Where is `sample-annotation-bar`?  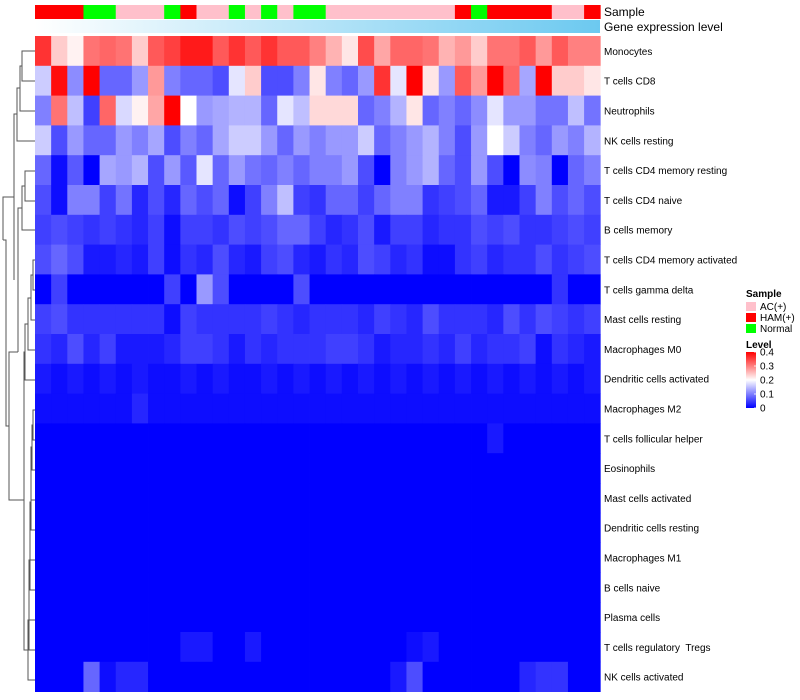
sample-annotation-bar is located at coordinates (318, 12).